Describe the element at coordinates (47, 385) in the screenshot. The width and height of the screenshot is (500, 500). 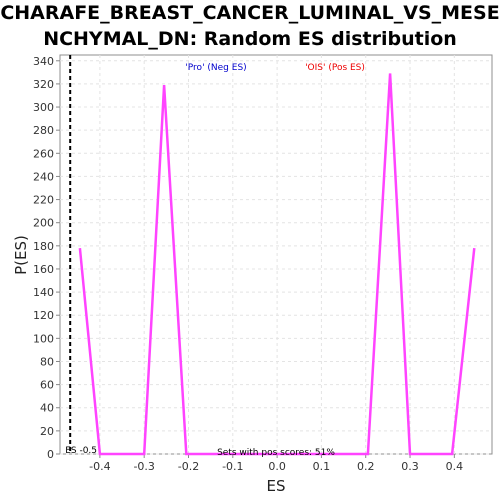
I see `y-tick-label: 60` at that location.